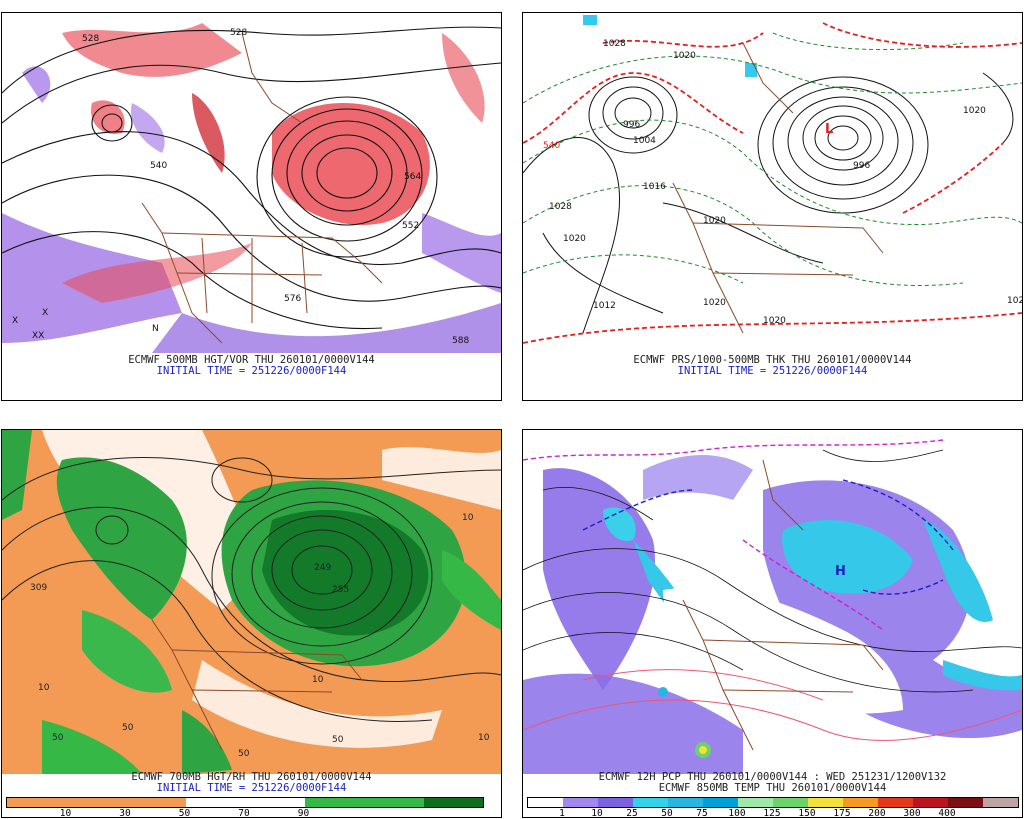 This screenshot has height=819, width=1024. What do you see at coordinates (251, 360) in the screenshot?
I see `panel-caption: ECMWF 500MB HGT/VOR THU 260101/0000V144` at bounding box center [251, 360].